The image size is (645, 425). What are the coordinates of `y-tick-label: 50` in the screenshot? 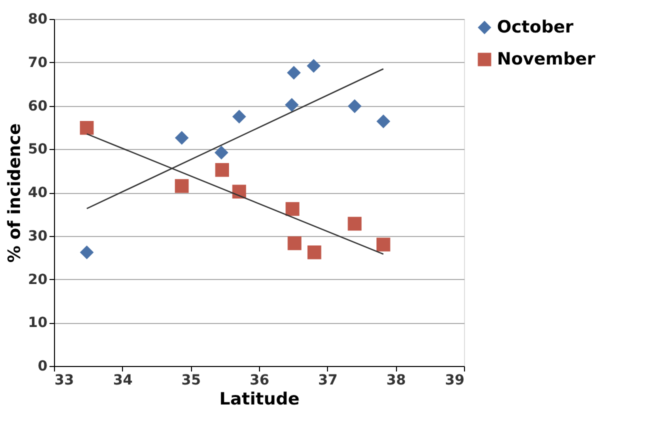 It's located at (38, 150).